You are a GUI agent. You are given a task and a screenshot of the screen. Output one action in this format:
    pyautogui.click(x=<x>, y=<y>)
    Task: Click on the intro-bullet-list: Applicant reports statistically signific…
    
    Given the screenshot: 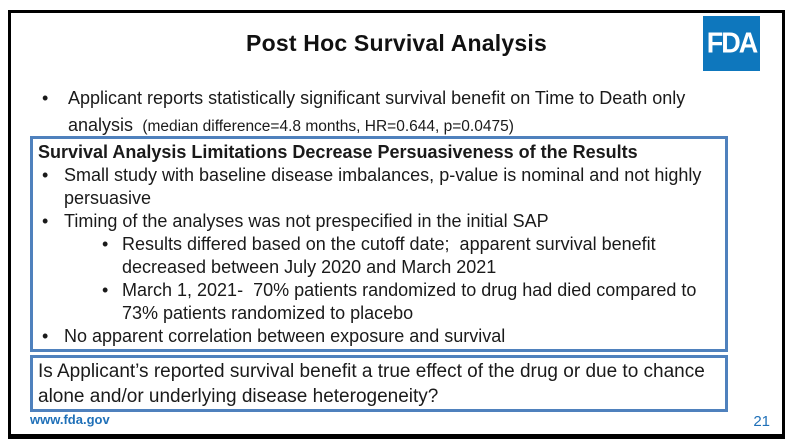 What is the action you would take?
    pyautogui.click(x=395, y=112)
    